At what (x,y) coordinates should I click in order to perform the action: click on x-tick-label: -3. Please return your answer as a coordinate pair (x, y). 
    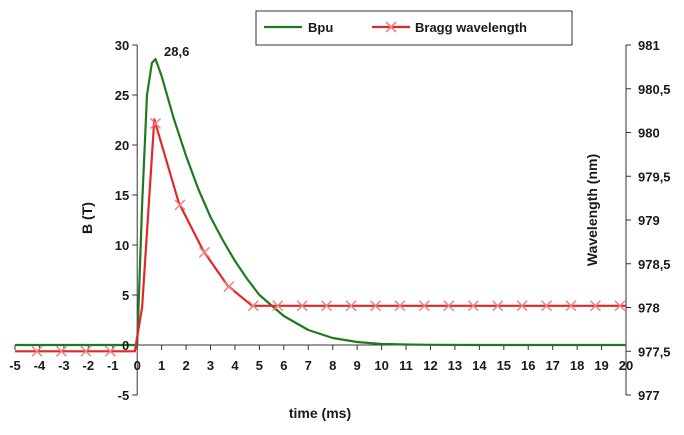
    Looking at the image, I should click on (64, 365).